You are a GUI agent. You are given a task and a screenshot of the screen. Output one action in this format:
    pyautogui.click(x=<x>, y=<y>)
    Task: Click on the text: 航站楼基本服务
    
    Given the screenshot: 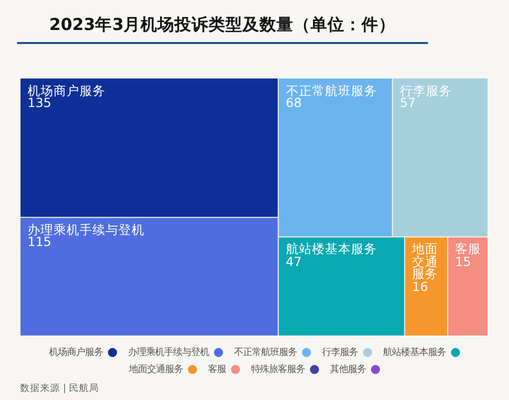 What is the action you would take?
    pyautogui.click(x=331, y=248)
    